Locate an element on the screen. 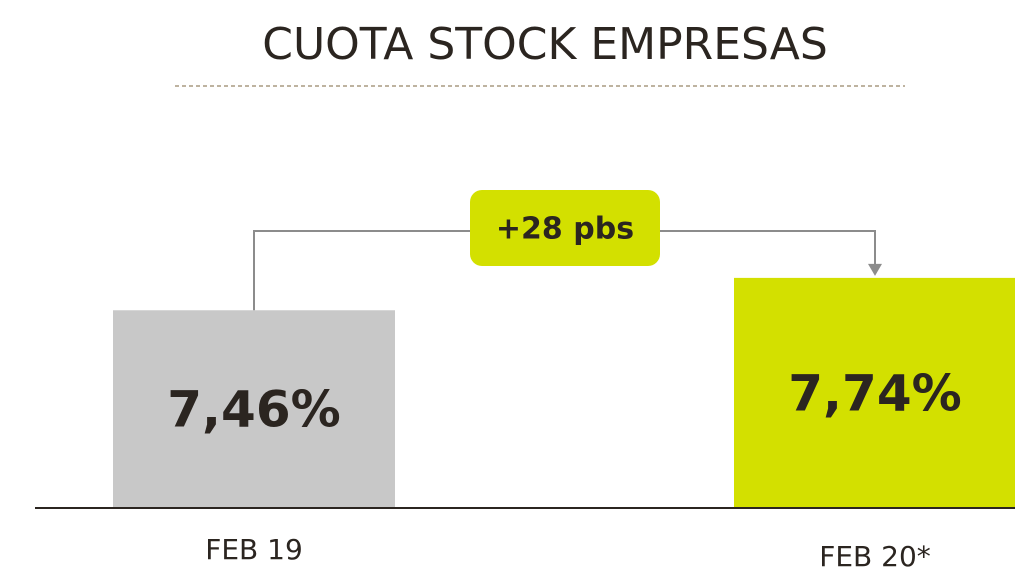 The width and height of the screenshot is (1015, 573). arrowhead is located at coordinates (875, 269).